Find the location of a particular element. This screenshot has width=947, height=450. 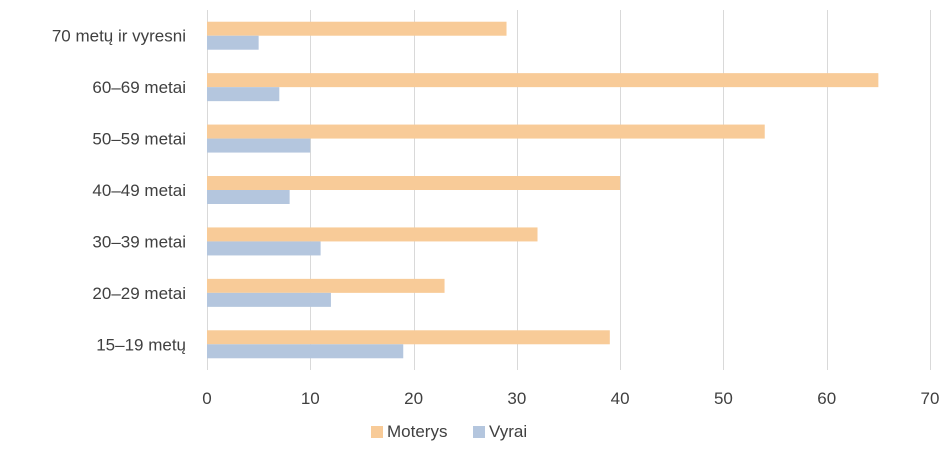

x-tick-label: 10 is located at coordinates (310, 398).